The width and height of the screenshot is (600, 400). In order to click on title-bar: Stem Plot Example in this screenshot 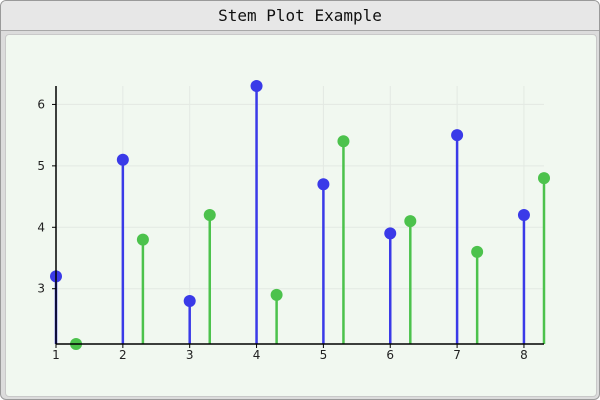, I will do `click(300, 16)`.